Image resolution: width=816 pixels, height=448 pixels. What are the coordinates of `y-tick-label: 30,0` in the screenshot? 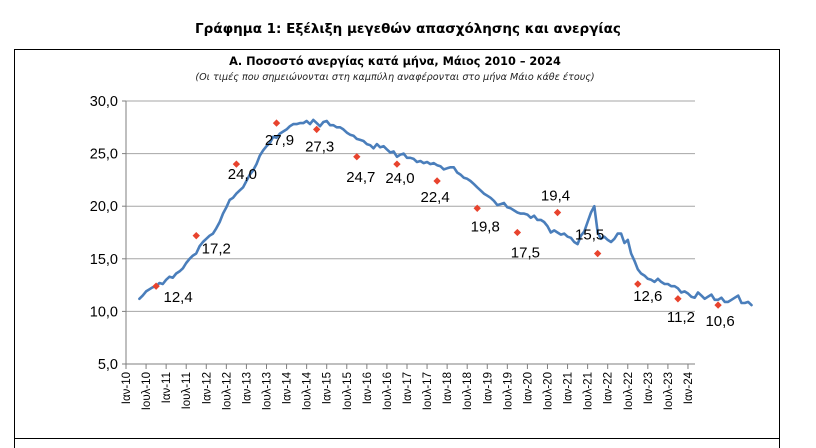 It's located at (104, 102).